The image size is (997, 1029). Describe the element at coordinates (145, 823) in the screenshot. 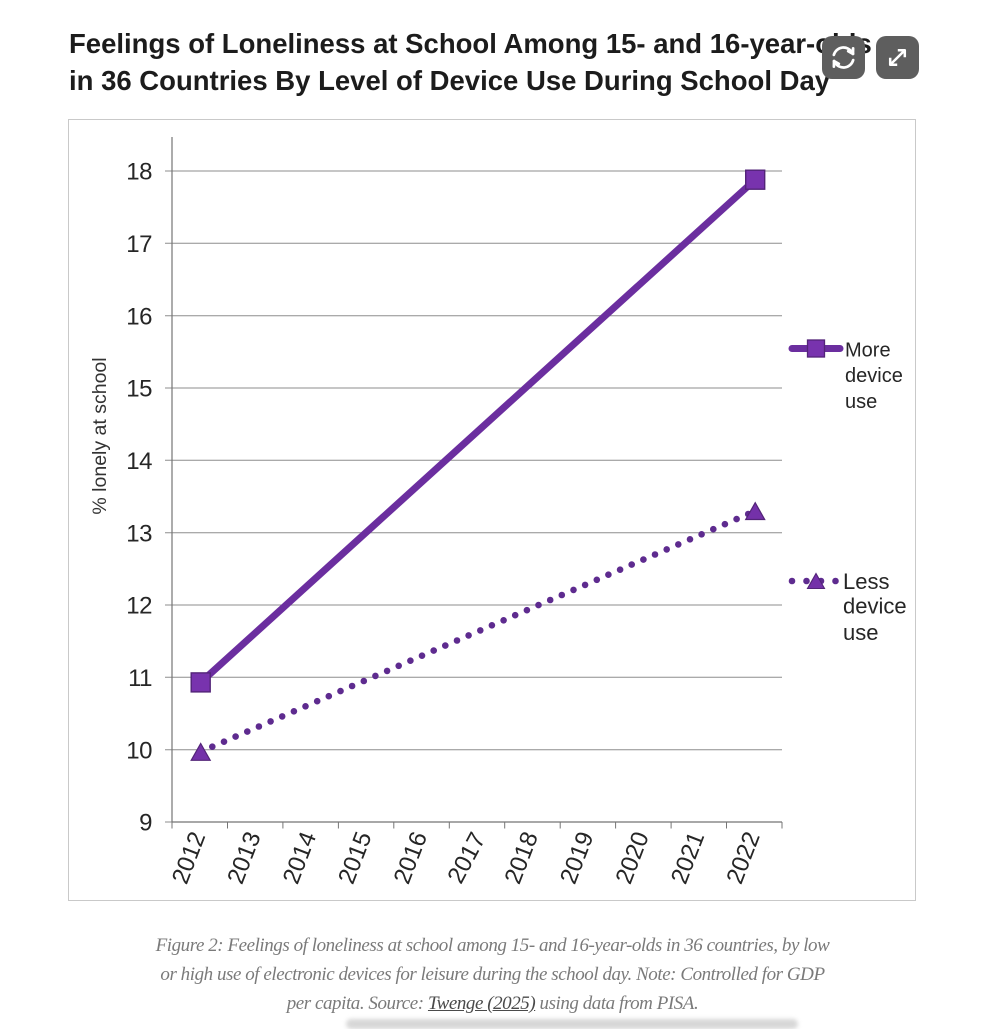

I see `svg-text: 9` at that location.